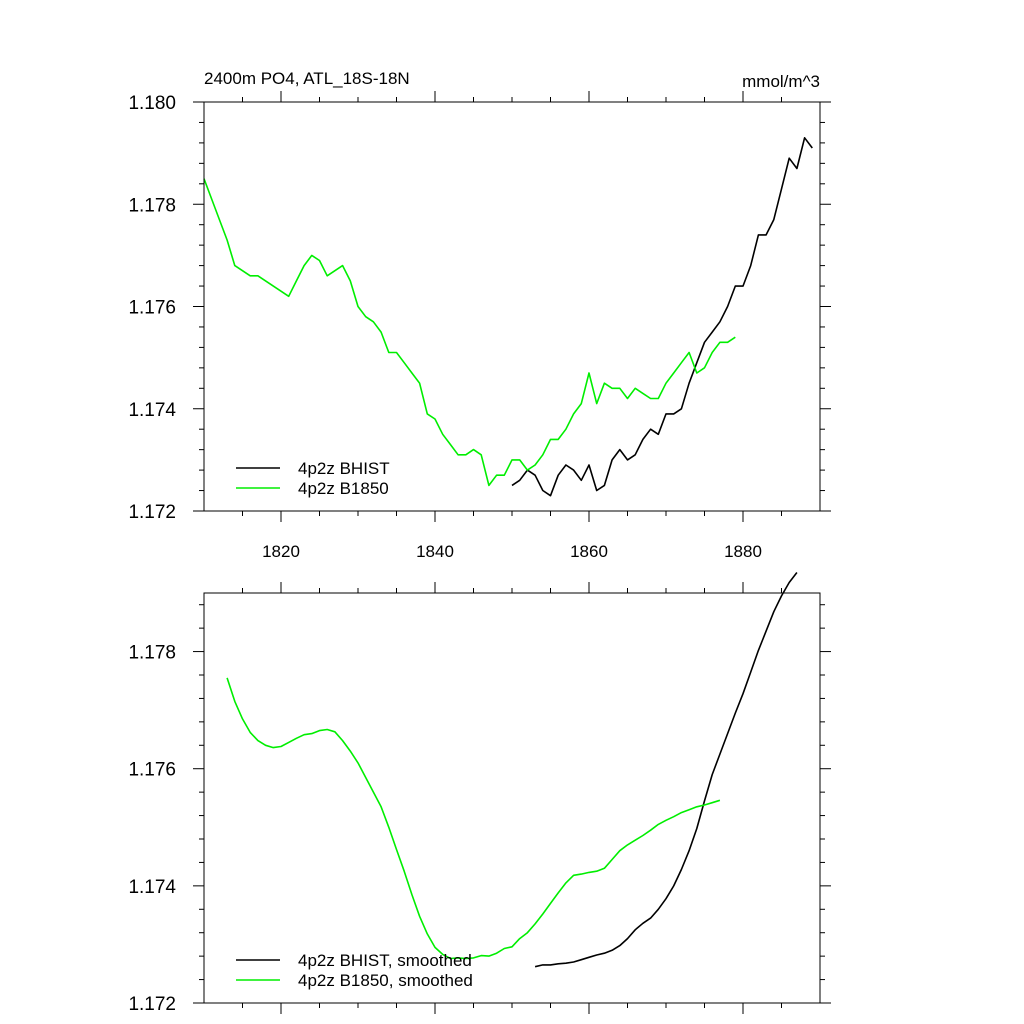 This screenshot has width=1024, height=1024. What do you see at coordinates (152, 1004) in the screenshot?
I see `bottom-y-tick-label: 1.172` at bounding box center [152, 1004].